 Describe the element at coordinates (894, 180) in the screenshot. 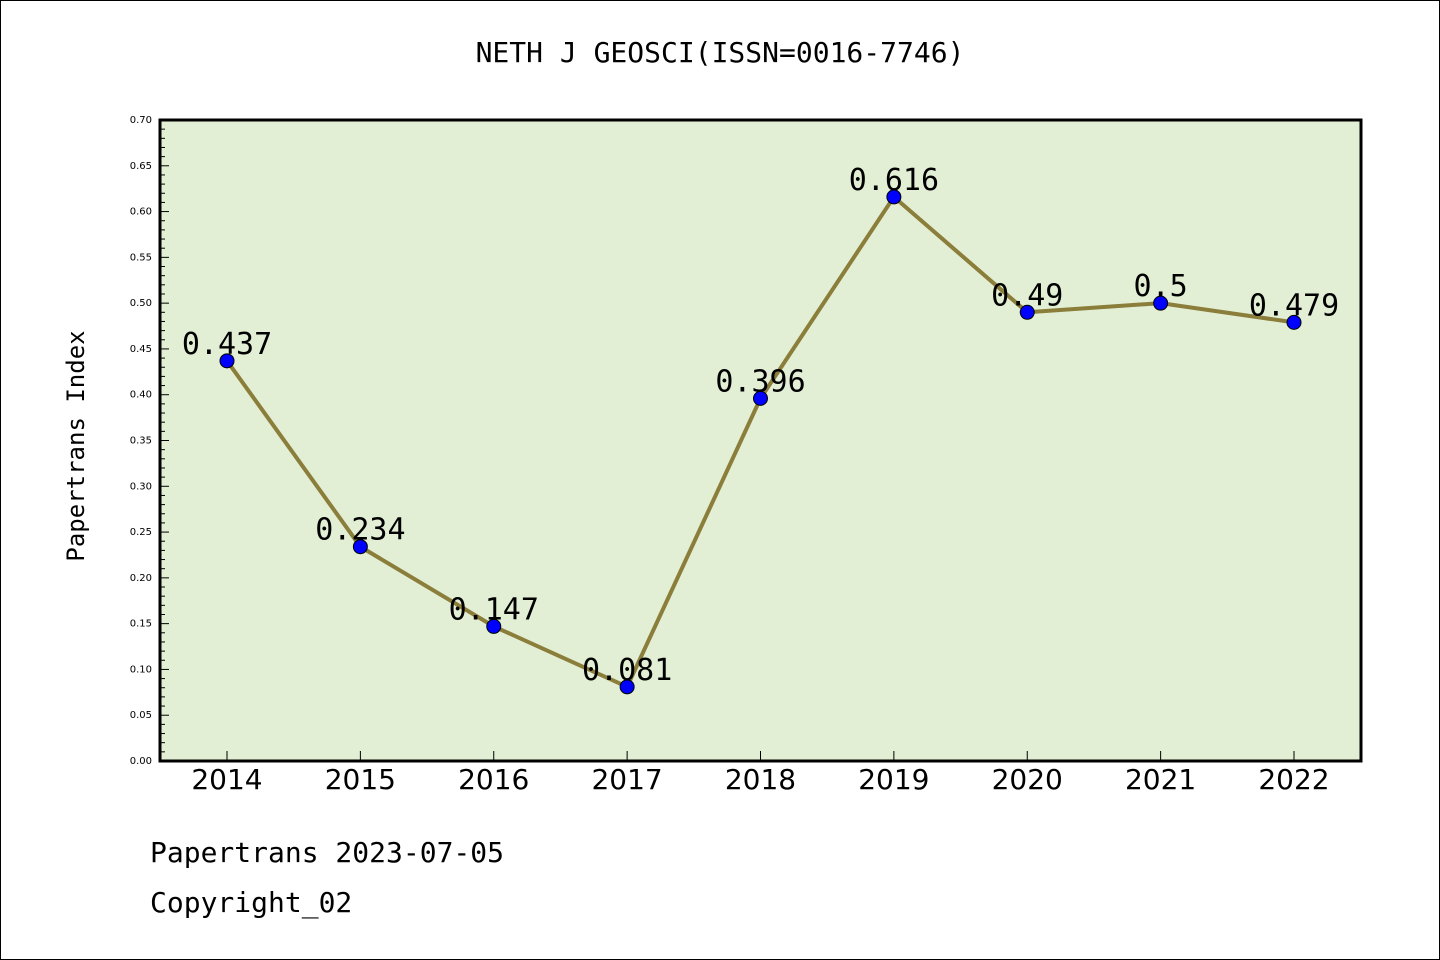

I see `data-label: 0.616` at that location.